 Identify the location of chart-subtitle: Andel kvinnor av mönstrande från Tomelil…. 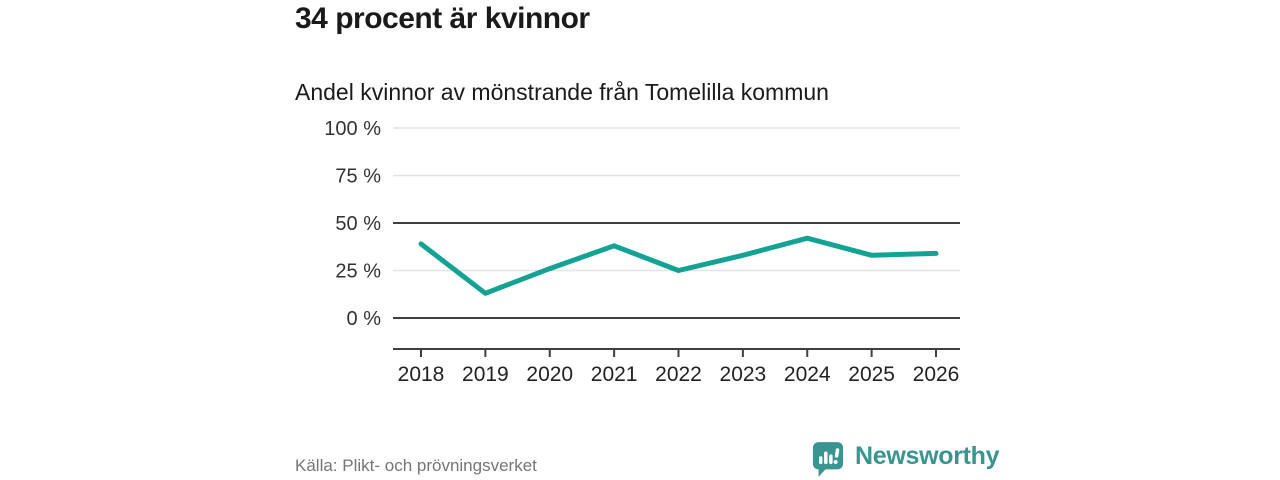
(562, 92).